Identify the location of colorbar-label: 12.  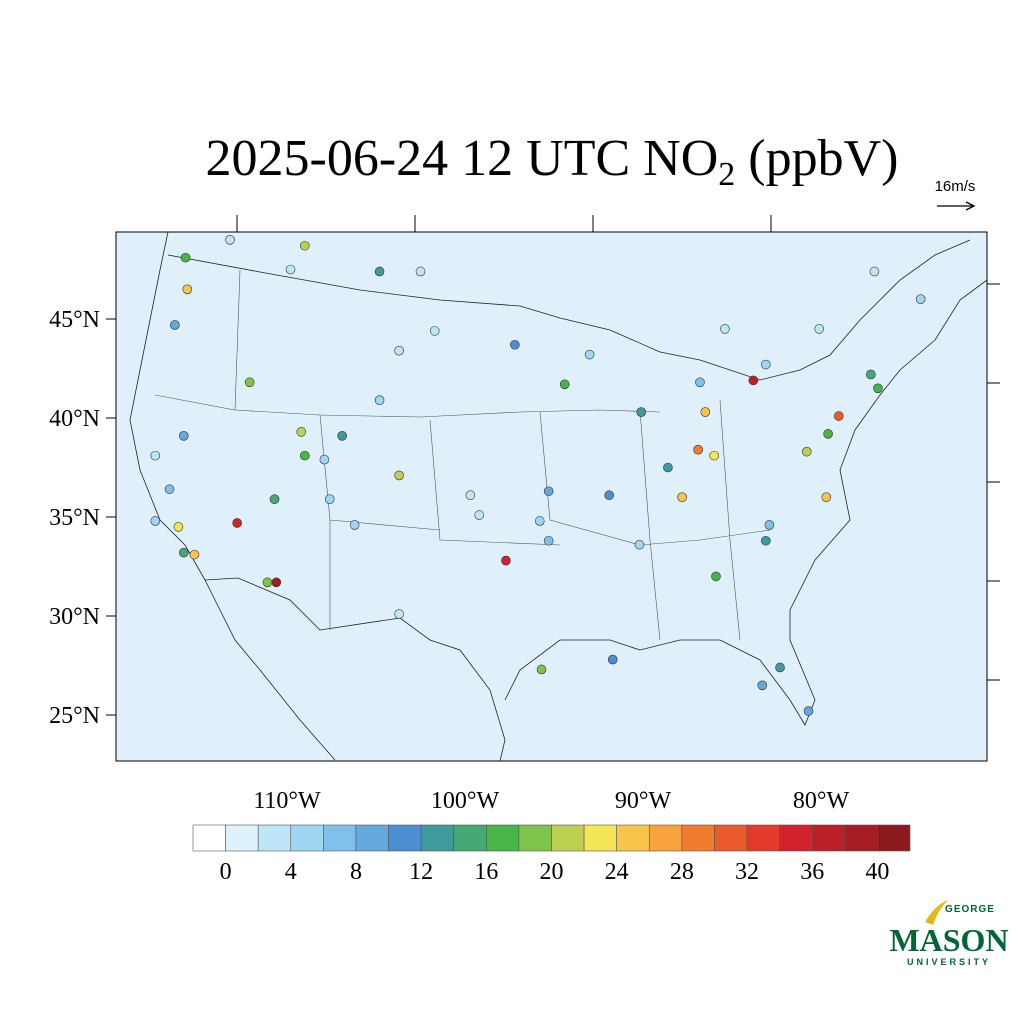
(421, 872).